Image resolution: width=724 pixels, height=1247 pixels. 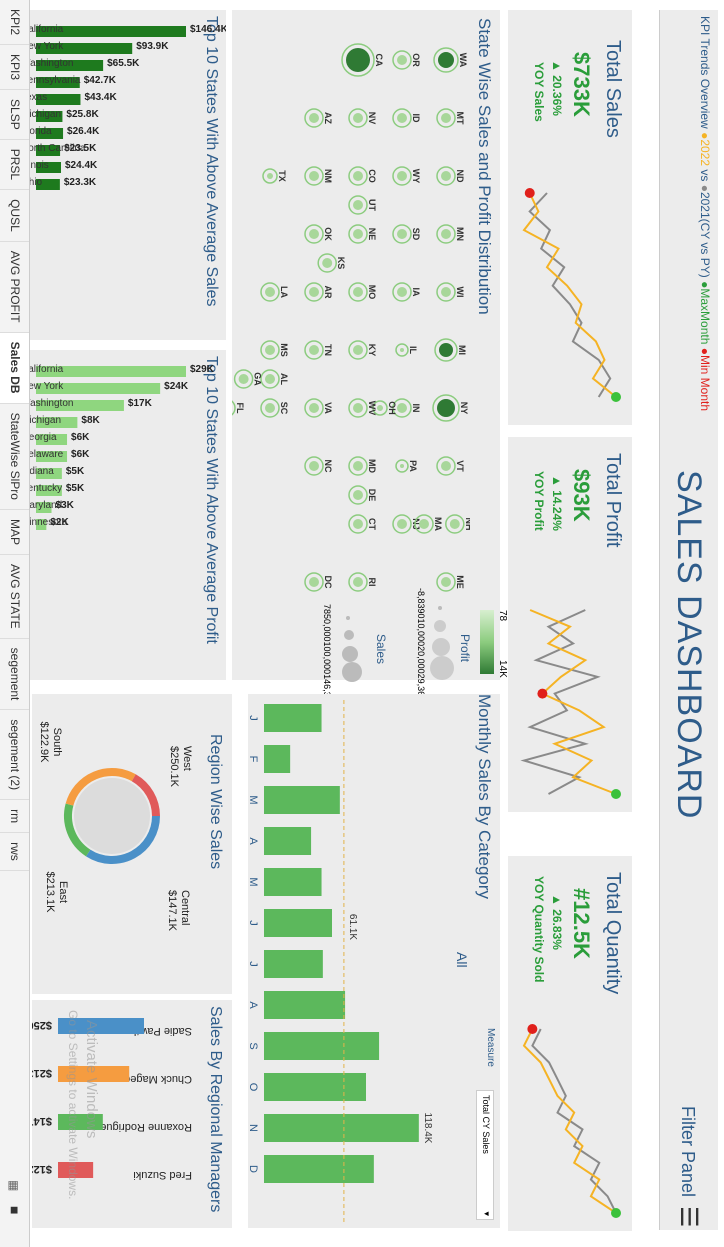 What do you see at coordinates (14, 1186) in the screenshot?
I see `grid-view-icon: ▦` at bounding box center [14, 1186].